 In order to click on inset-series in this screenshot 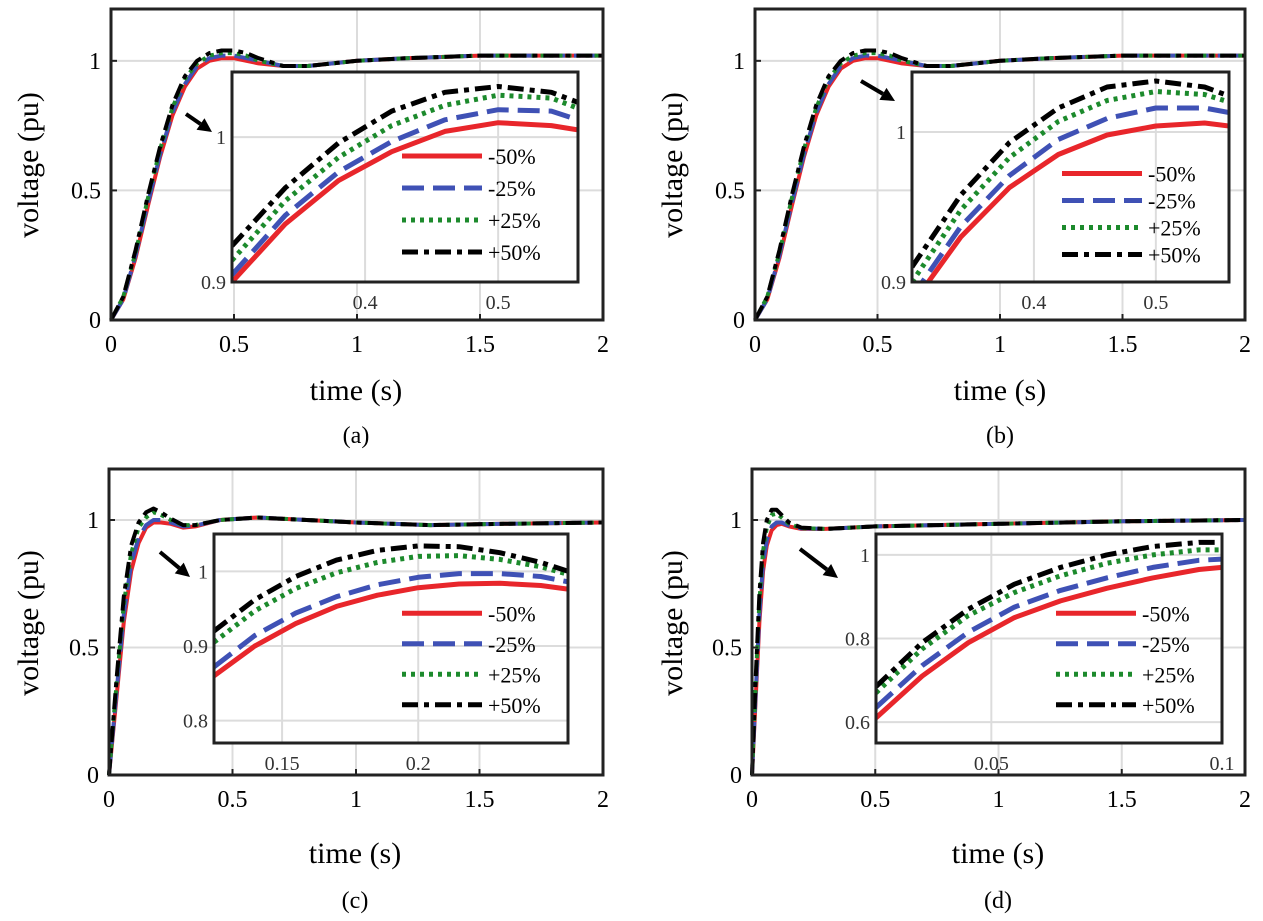, I will do `click(1049, 629)`.